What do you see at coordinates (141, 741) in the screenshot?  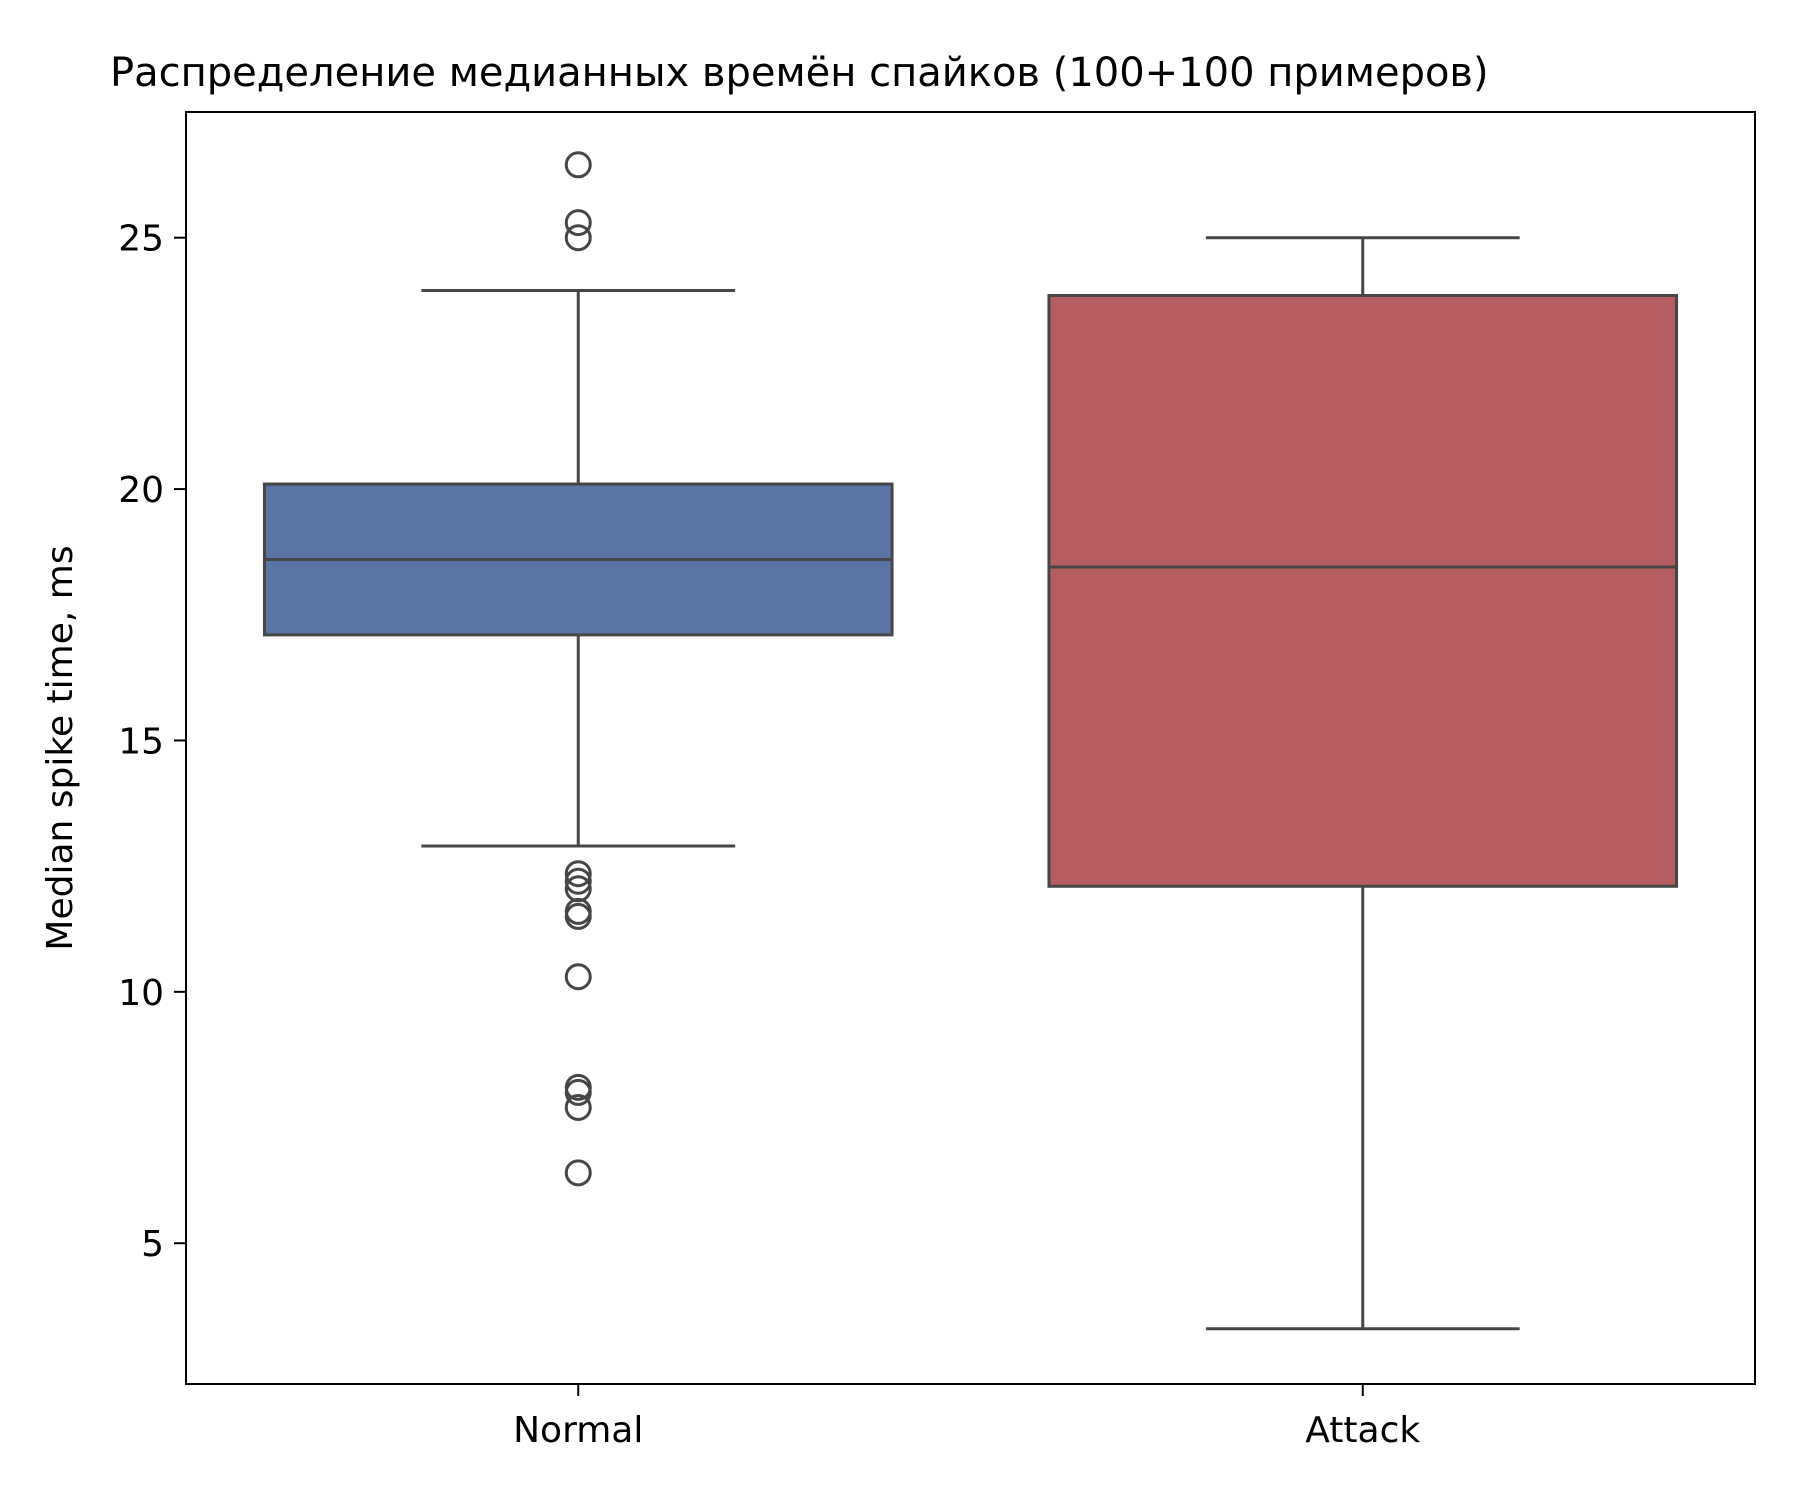 I see `y-tick-label-15: 15` at bounding box center [141, 741].